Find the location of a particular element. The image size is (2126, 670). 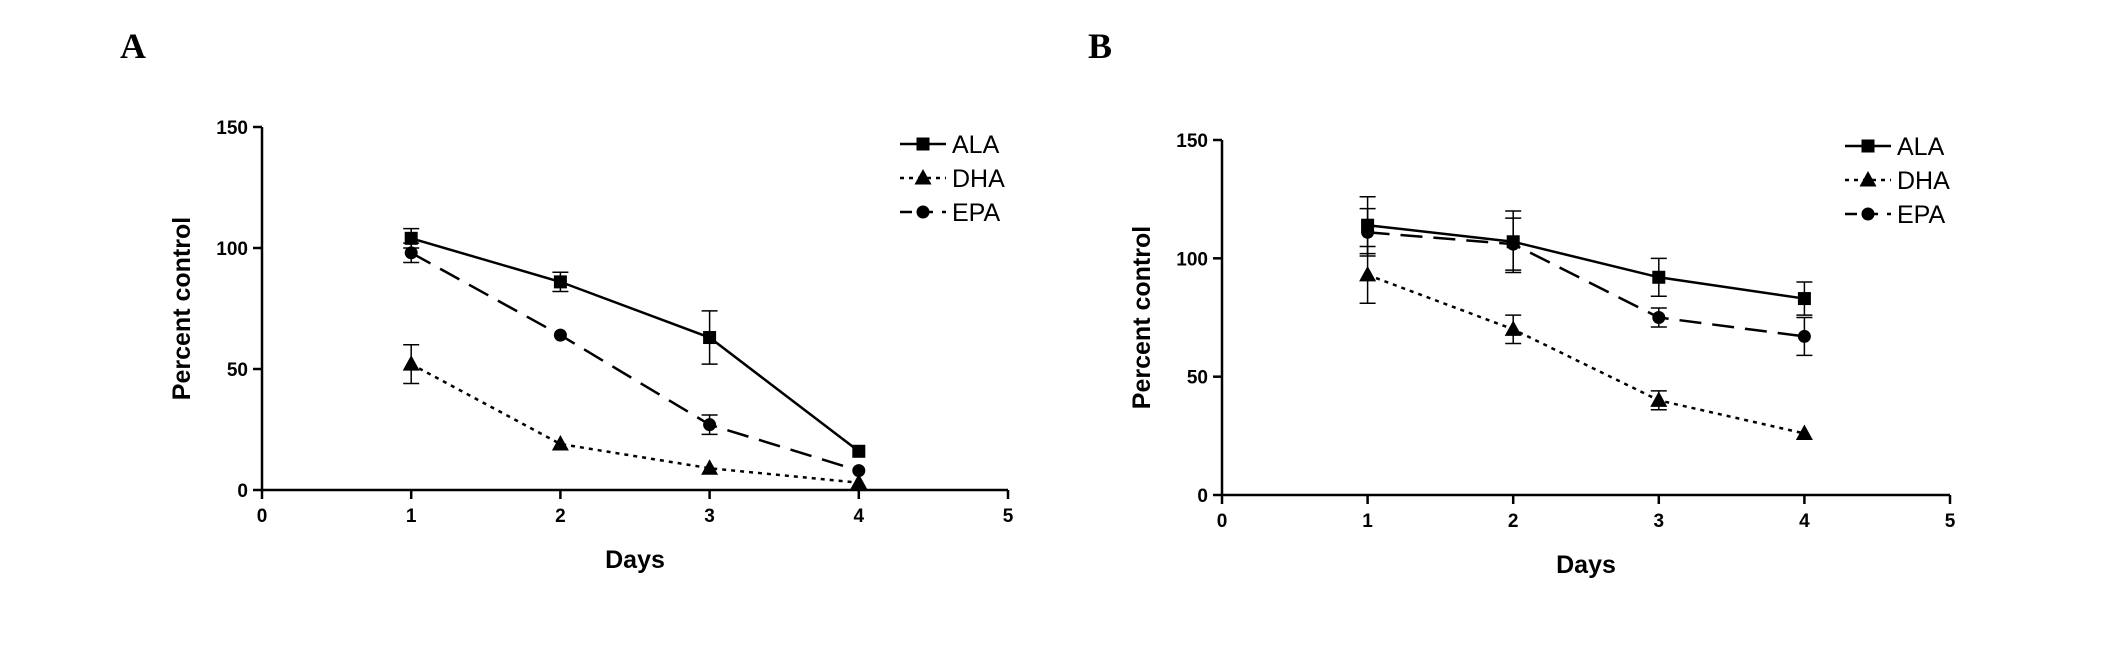

series-ala is located at coordinates (634, 342).